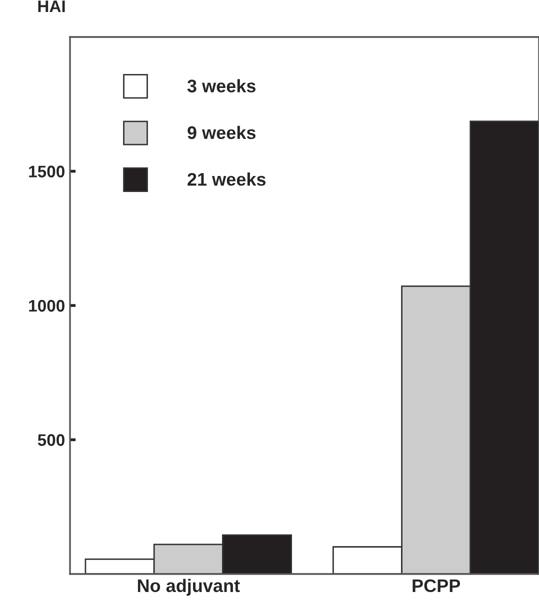 The width and height of the screenshot is (539, 614). What do you see at coordinates (189, 587) in the screenshot?
I see `x-tick-label: No adjuvant` at bounding box center [189, 587].